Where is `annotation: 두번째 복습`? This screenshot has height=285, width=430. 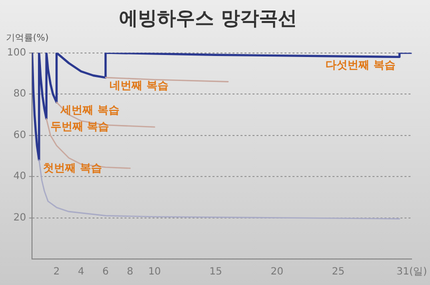
annotation: 두번째 복습 is located at coordinates (80, 127).